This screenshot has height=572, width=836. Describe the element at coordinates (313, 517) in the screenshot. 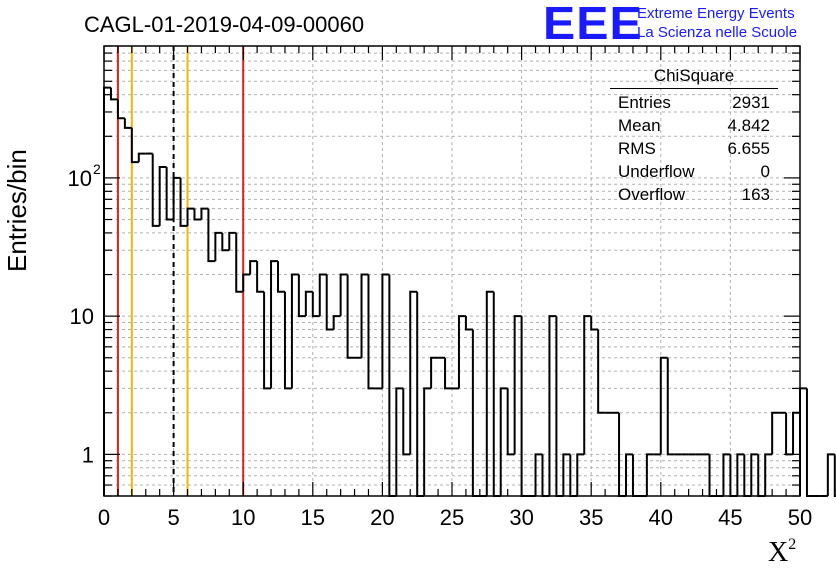

I see `x-tick-label: 15` at that location.